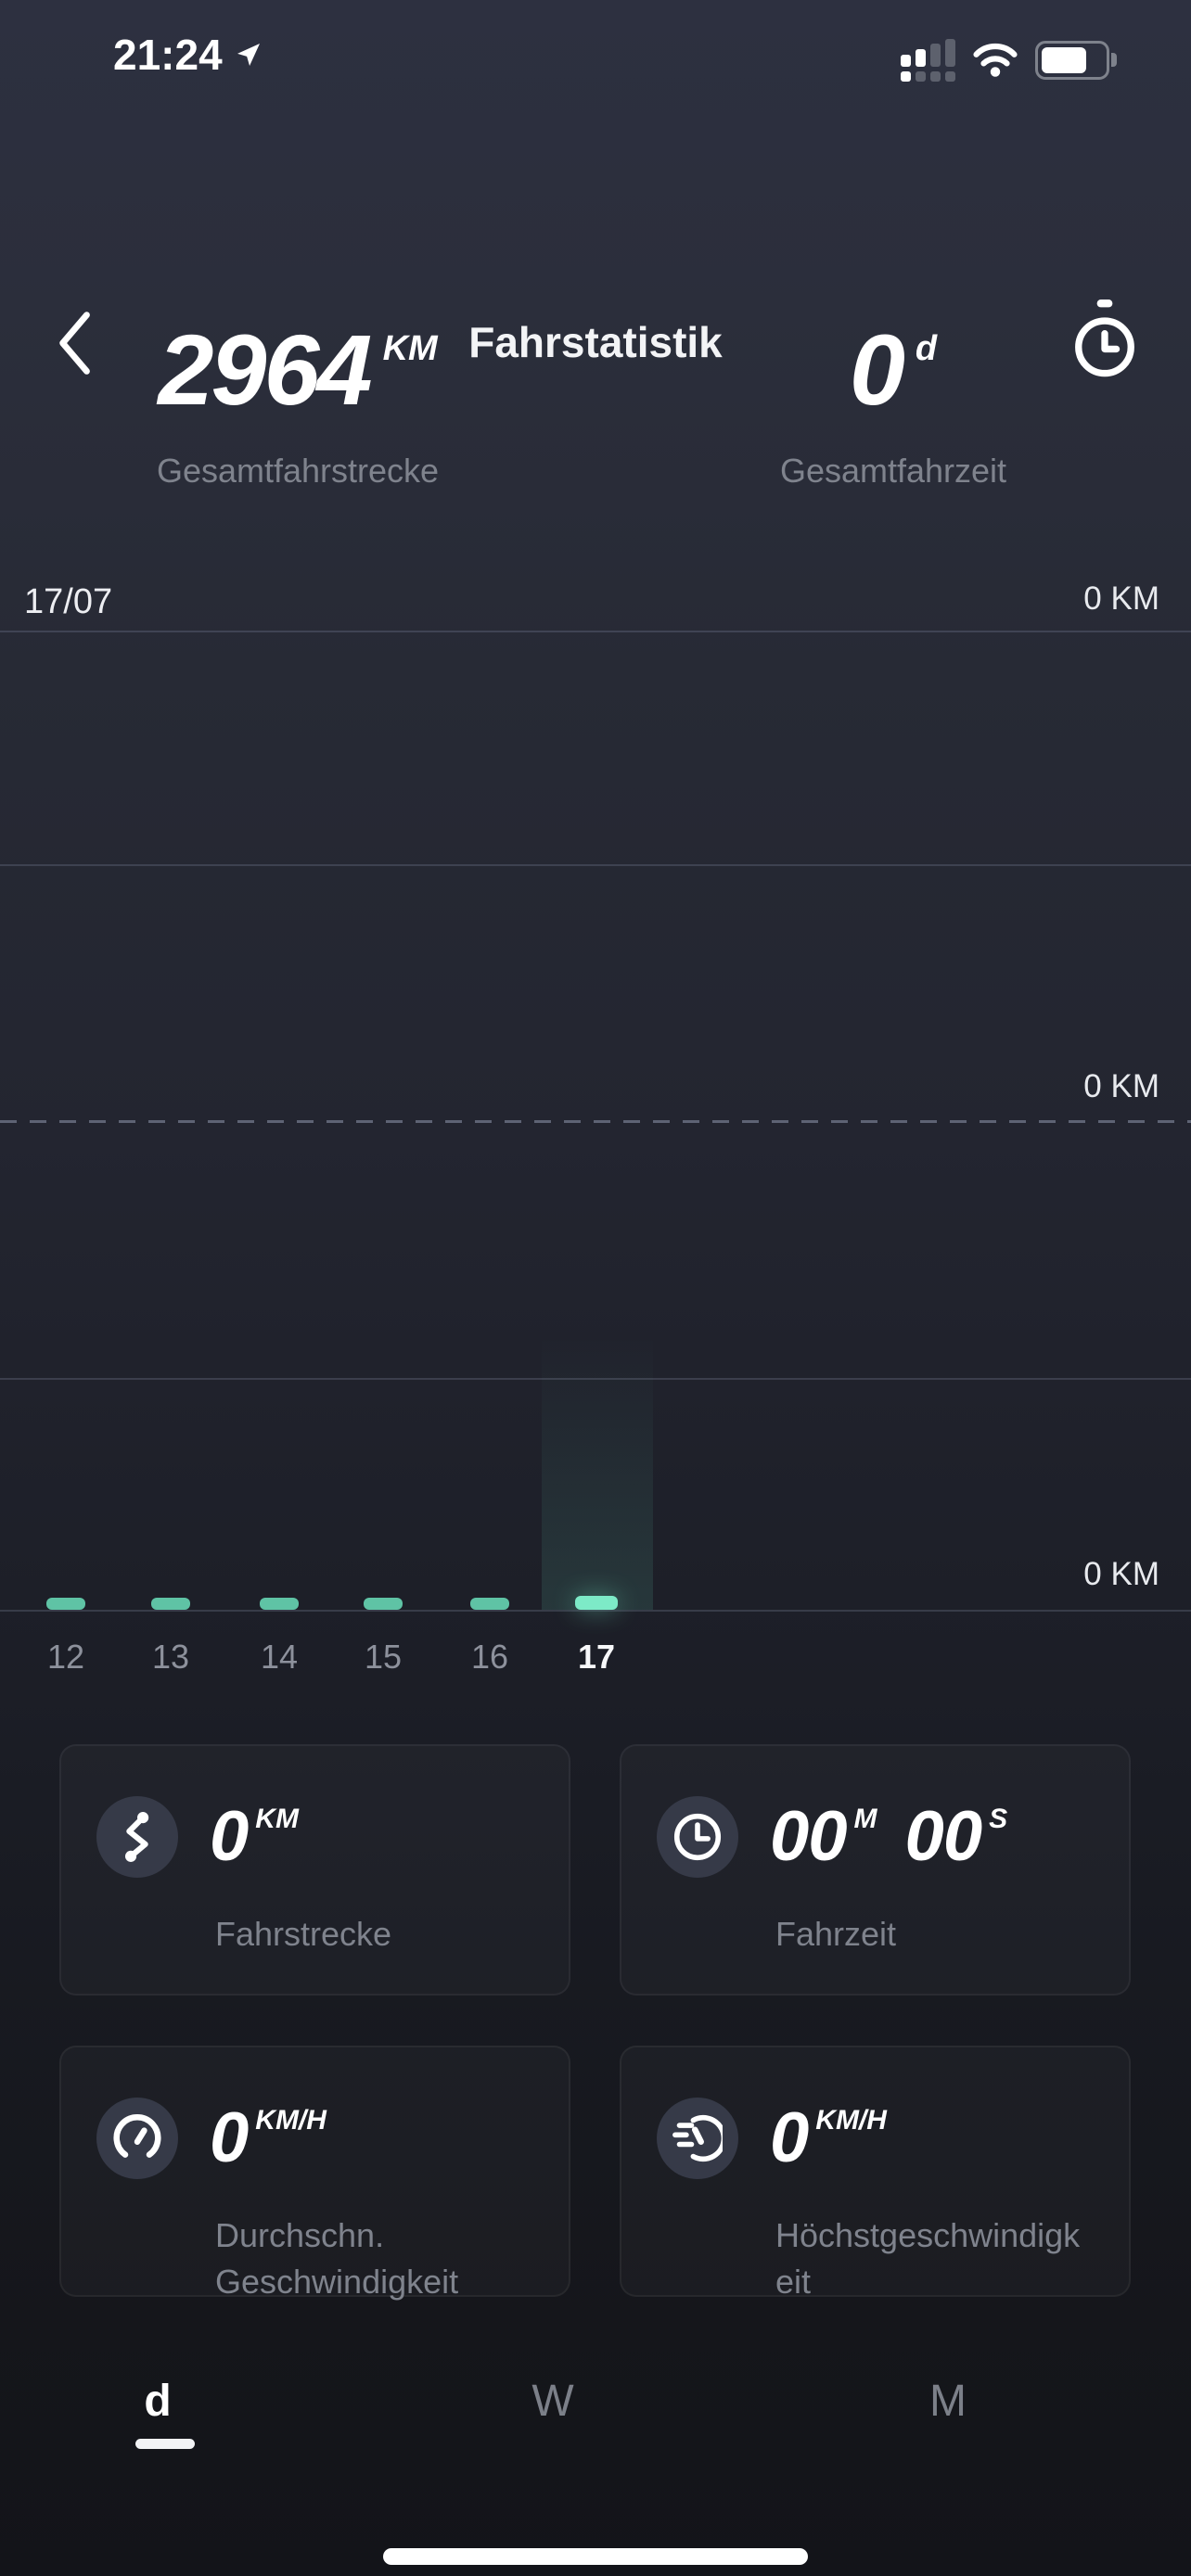 Image resolution: width=1191 pixels, height=2576 pixels. I want to click on ride-distance-unit: KM, so click(277, 1819).